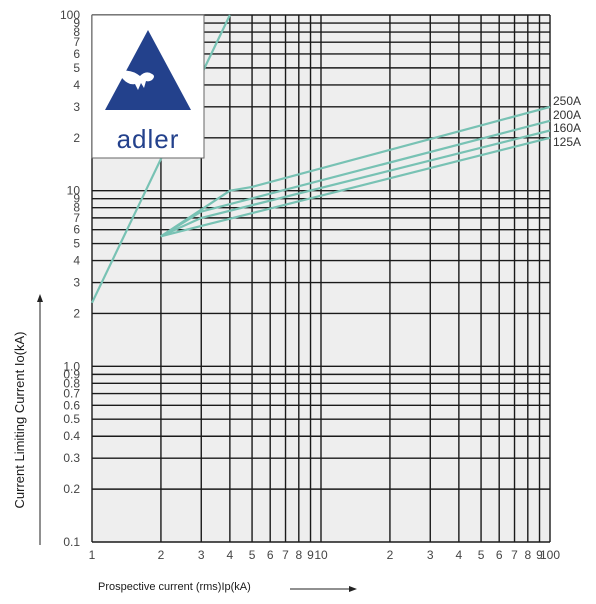  I want to click on logo-triangle, so click(148, 70).